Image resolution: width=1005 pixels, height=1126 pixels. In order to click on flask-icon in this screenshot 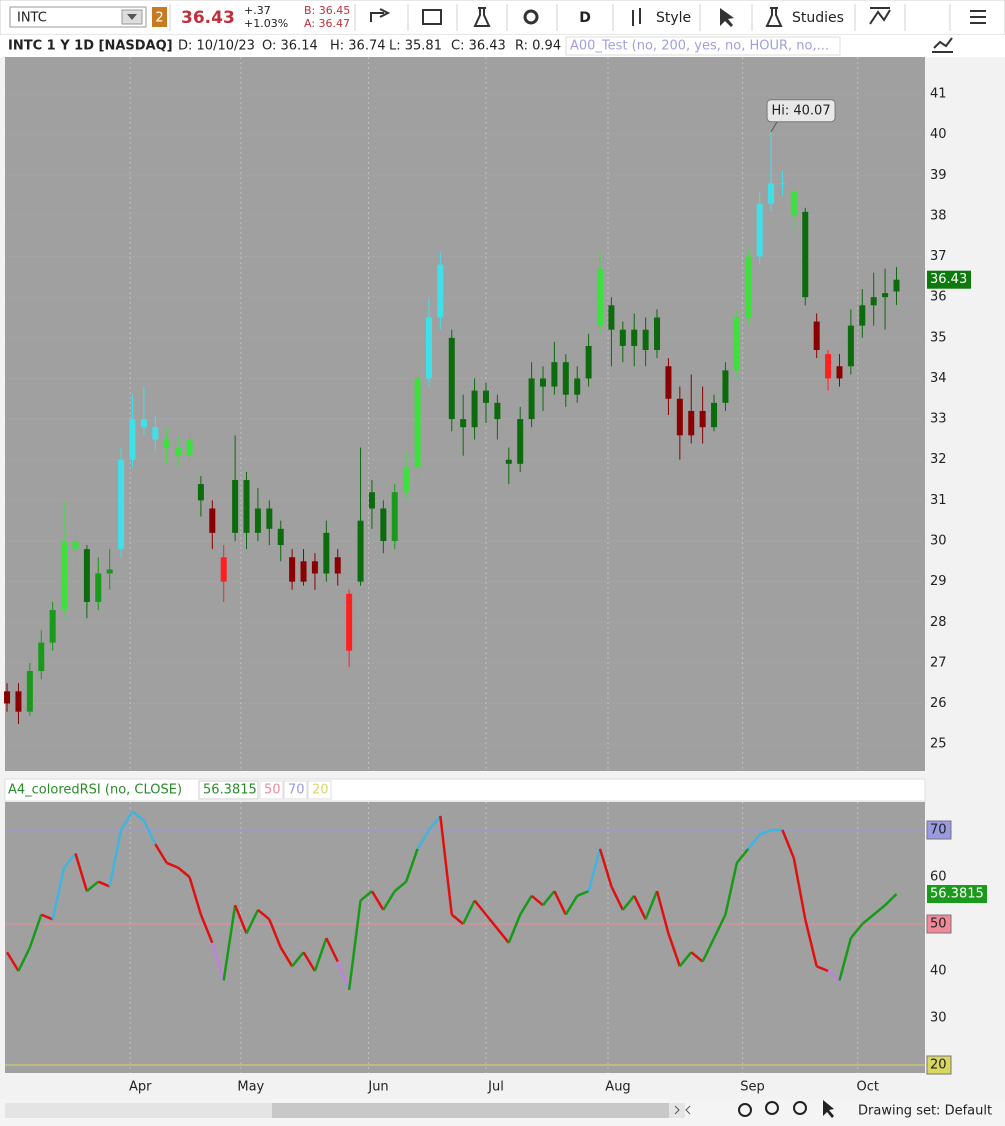, I will do `click(482, 17)`.